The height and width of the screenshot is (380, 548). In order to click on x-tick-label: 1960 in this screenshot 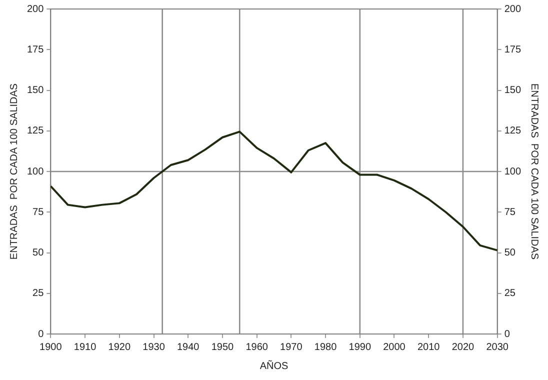, I will do `click(257, 347)`.